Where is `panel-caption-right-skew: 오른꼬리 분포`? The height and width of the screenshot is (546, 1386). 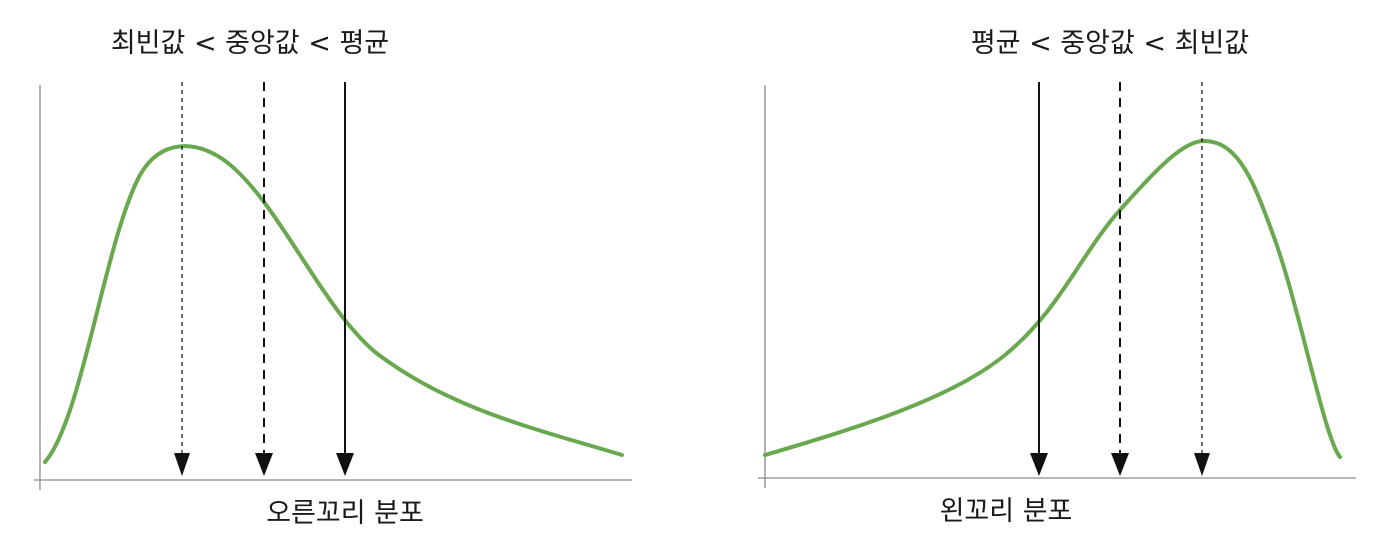
panel-caption-right-skew: 오른꼬리 분포 is located at coordinates (345, 513).